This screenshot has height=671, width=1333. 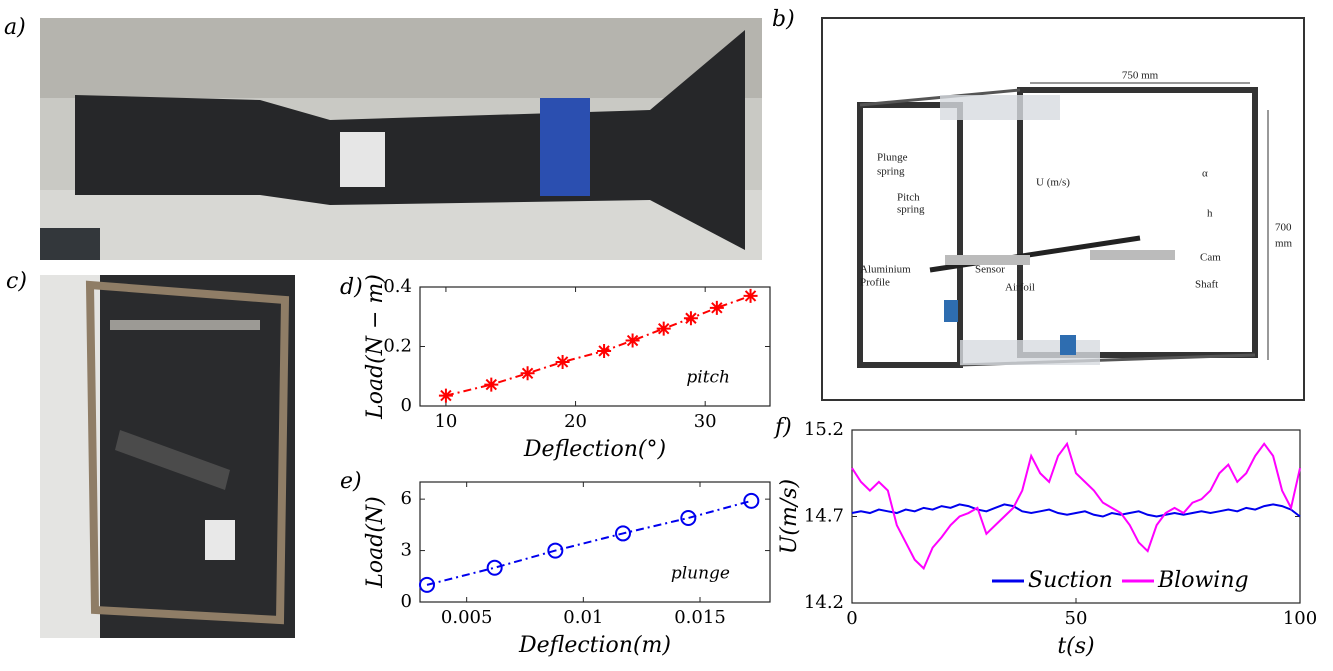 I want to click on diagram-label: Shaft, so click(x=1206, y=285).